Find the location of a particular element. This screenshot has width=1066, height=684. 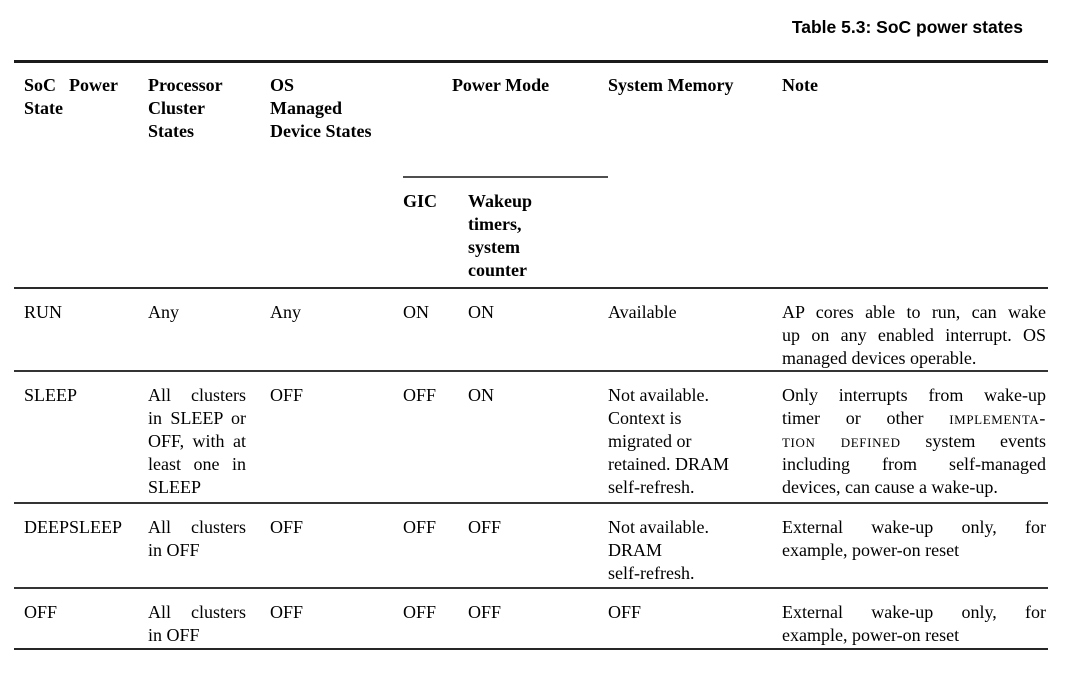

header-cell-soc-power-state: SoC Power State is located at coordinates (81, 119).